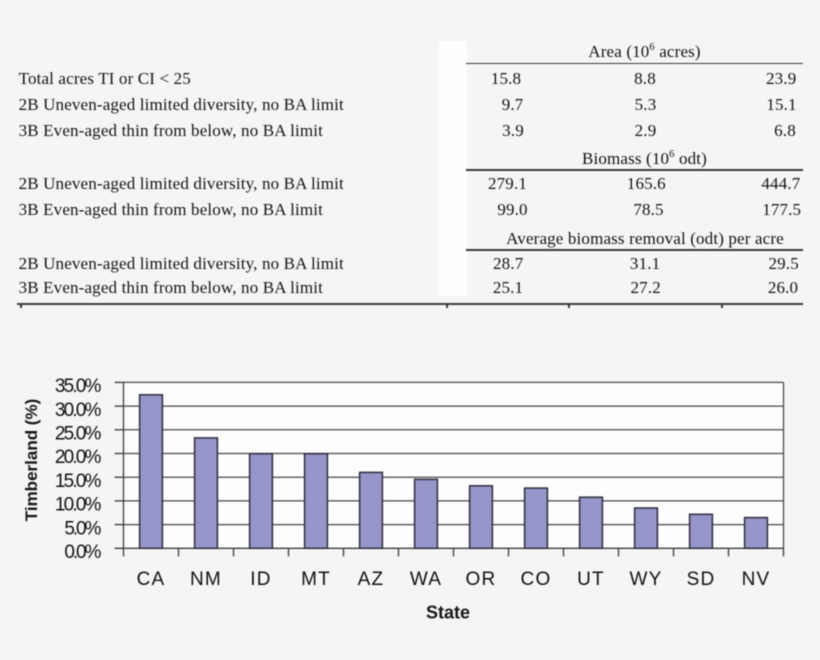  Describe the element at coordinates (78, 481) in the screenshot. I see `svg-text: 15.0%` at that location.